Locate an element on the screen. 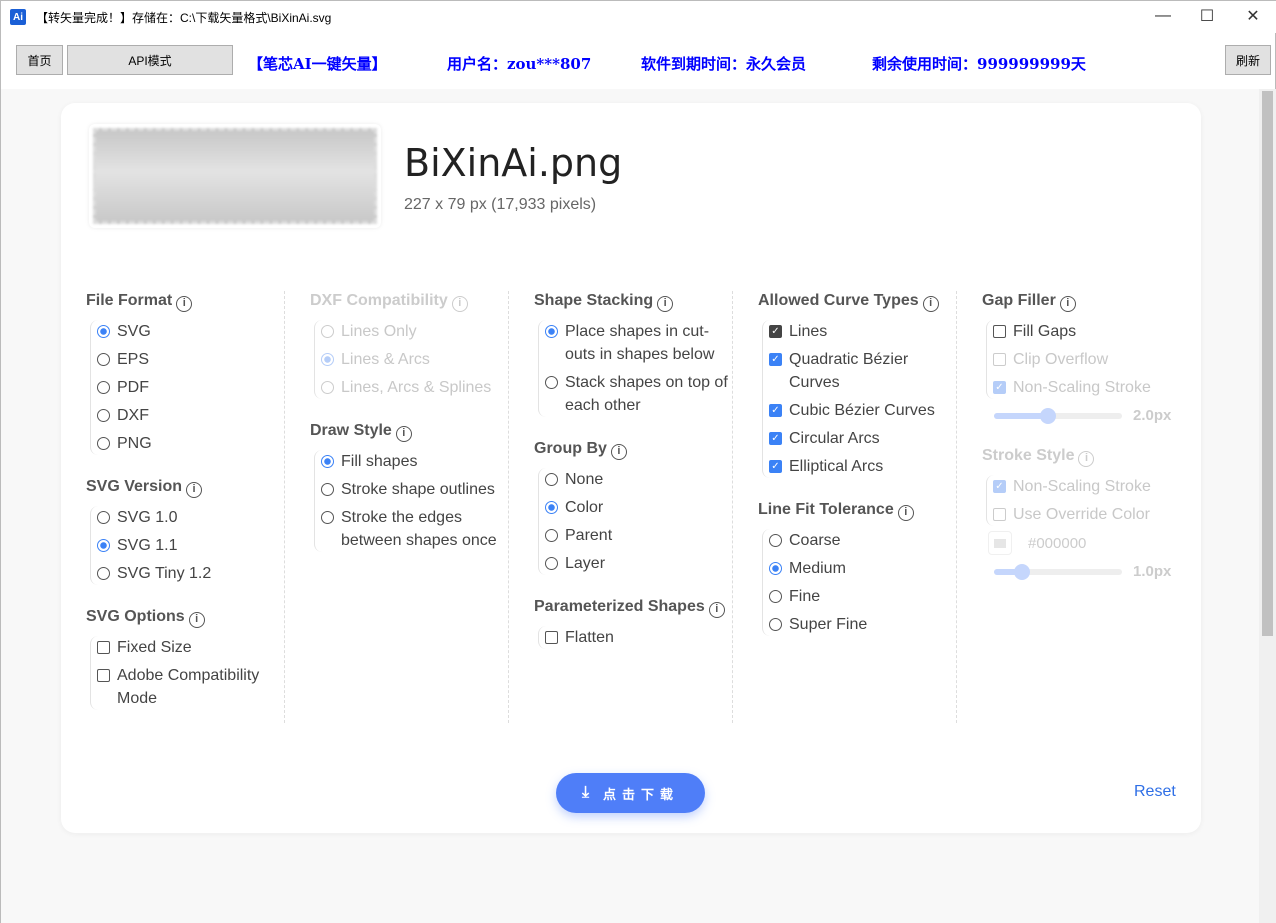  checkbox-adobe-compatibility-mode: Adobe Compatibility Mode is located at coordinates (190, 687).